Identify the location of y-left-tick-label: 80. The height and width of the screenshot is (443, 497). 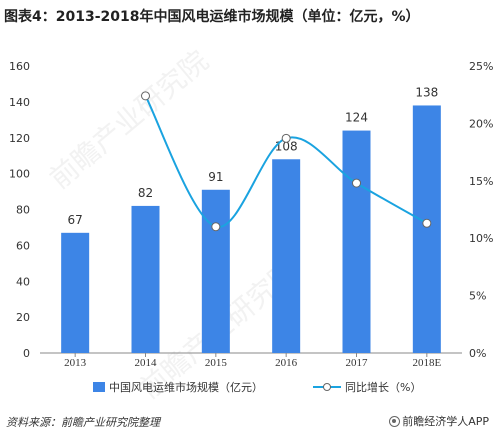
(23, 210).